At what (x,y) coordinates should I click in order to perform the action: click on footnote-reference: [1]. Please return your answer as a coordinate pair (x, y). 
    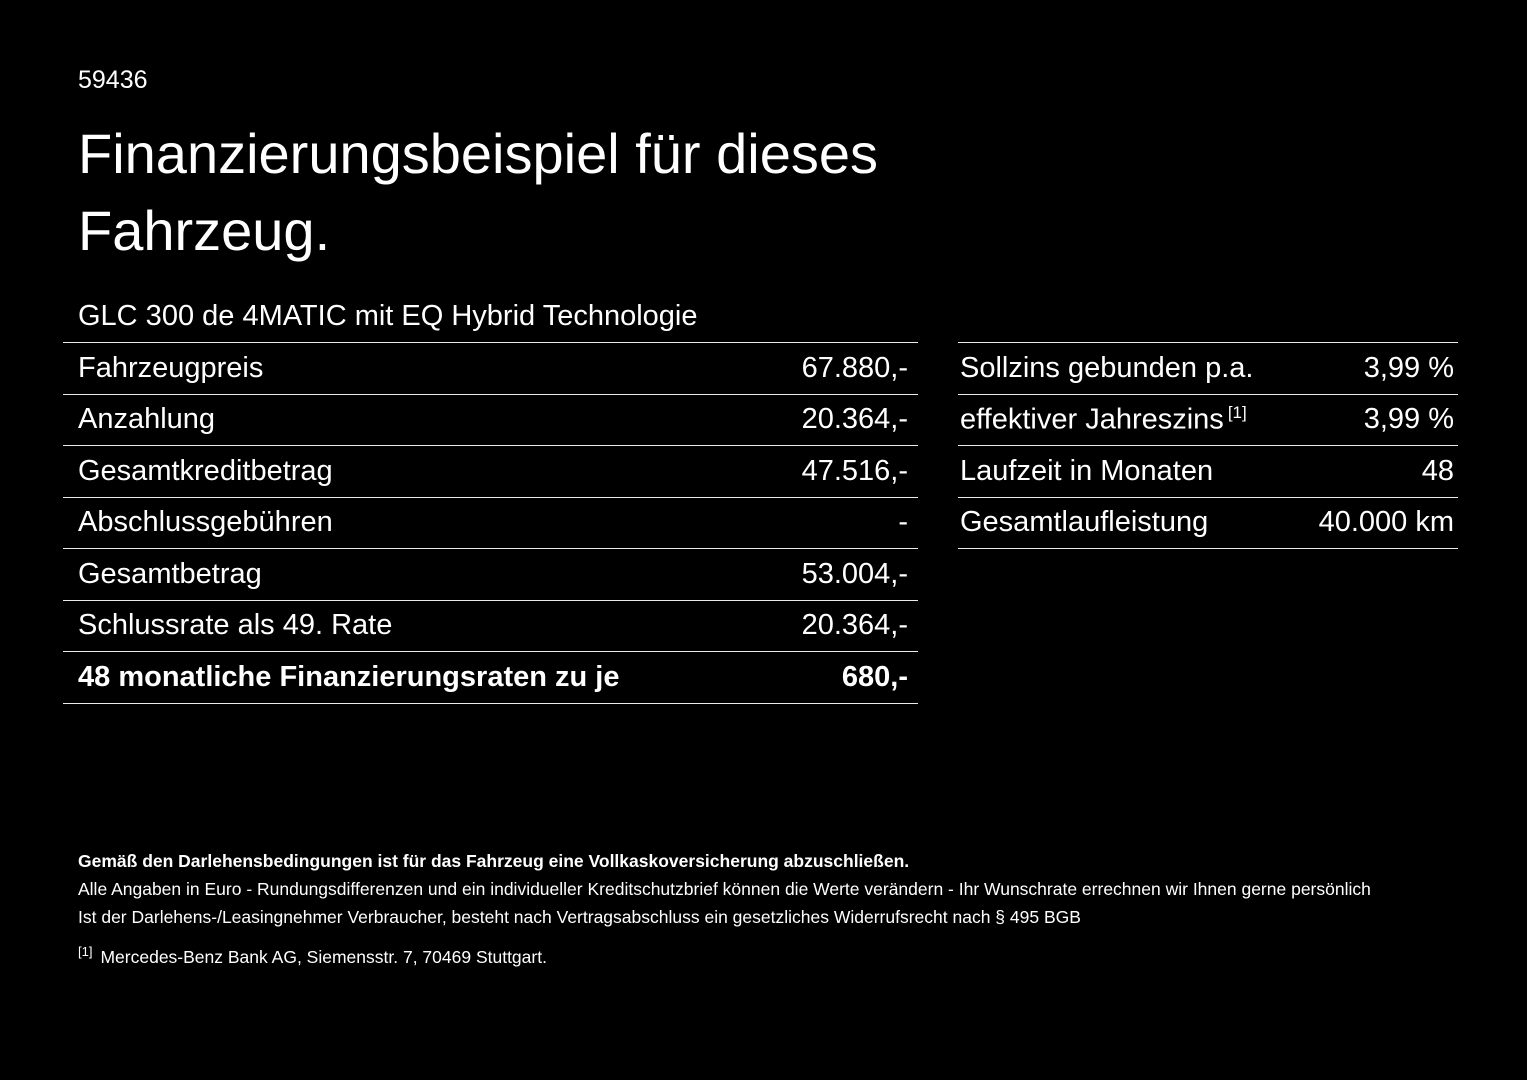
    Looking at the image, I should click on (1237, 412).